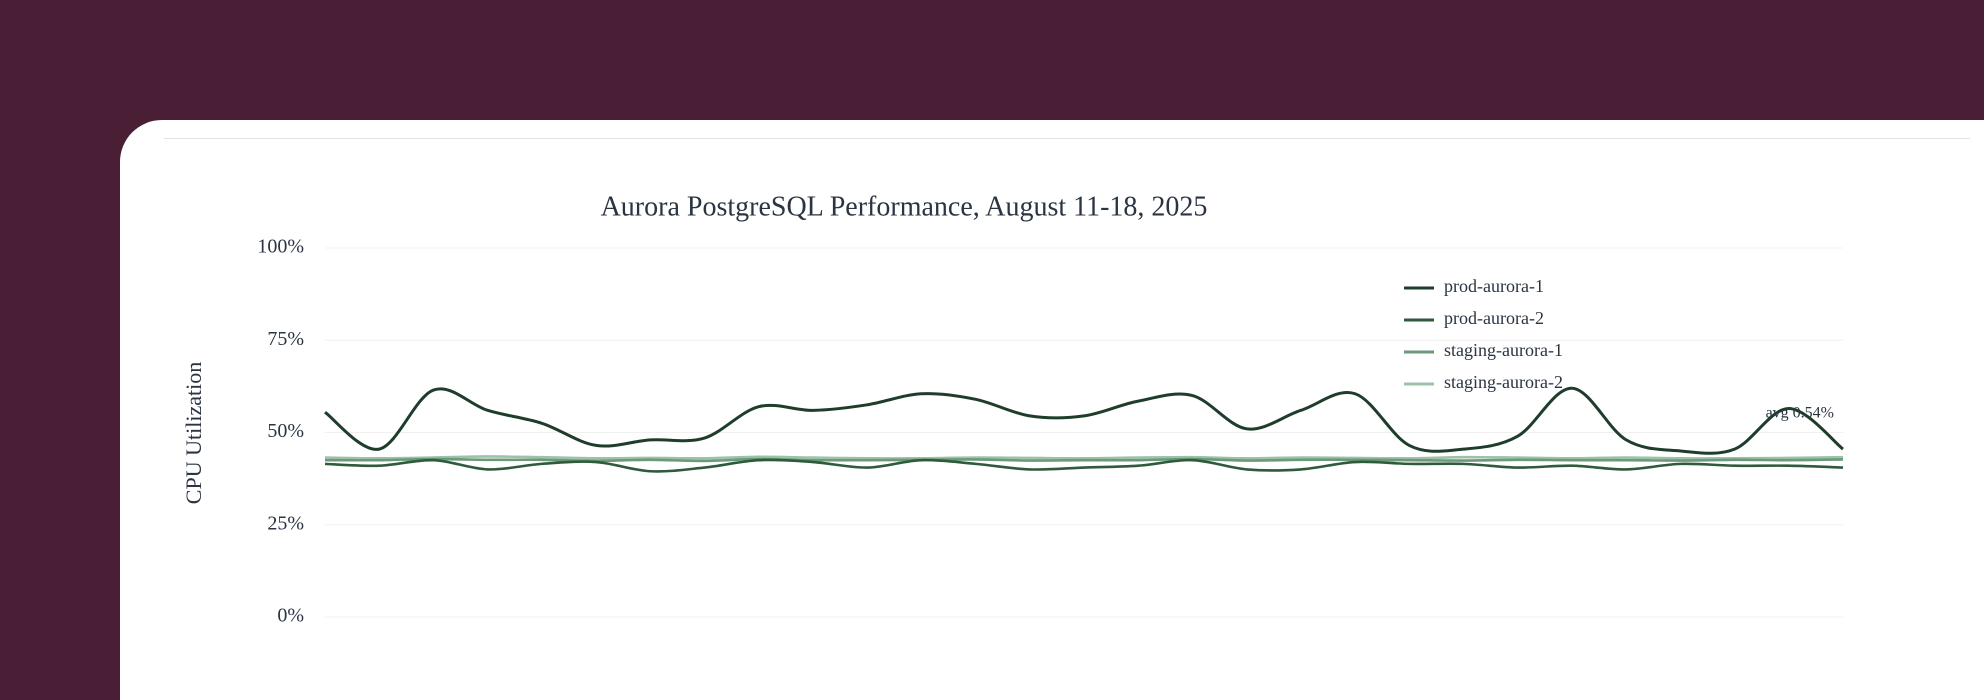 This screenshot has width=1984, height=700. Describe the element at coordinates (285, 523) in the screenshot. I see `y-tick-label: 25%` at that location.